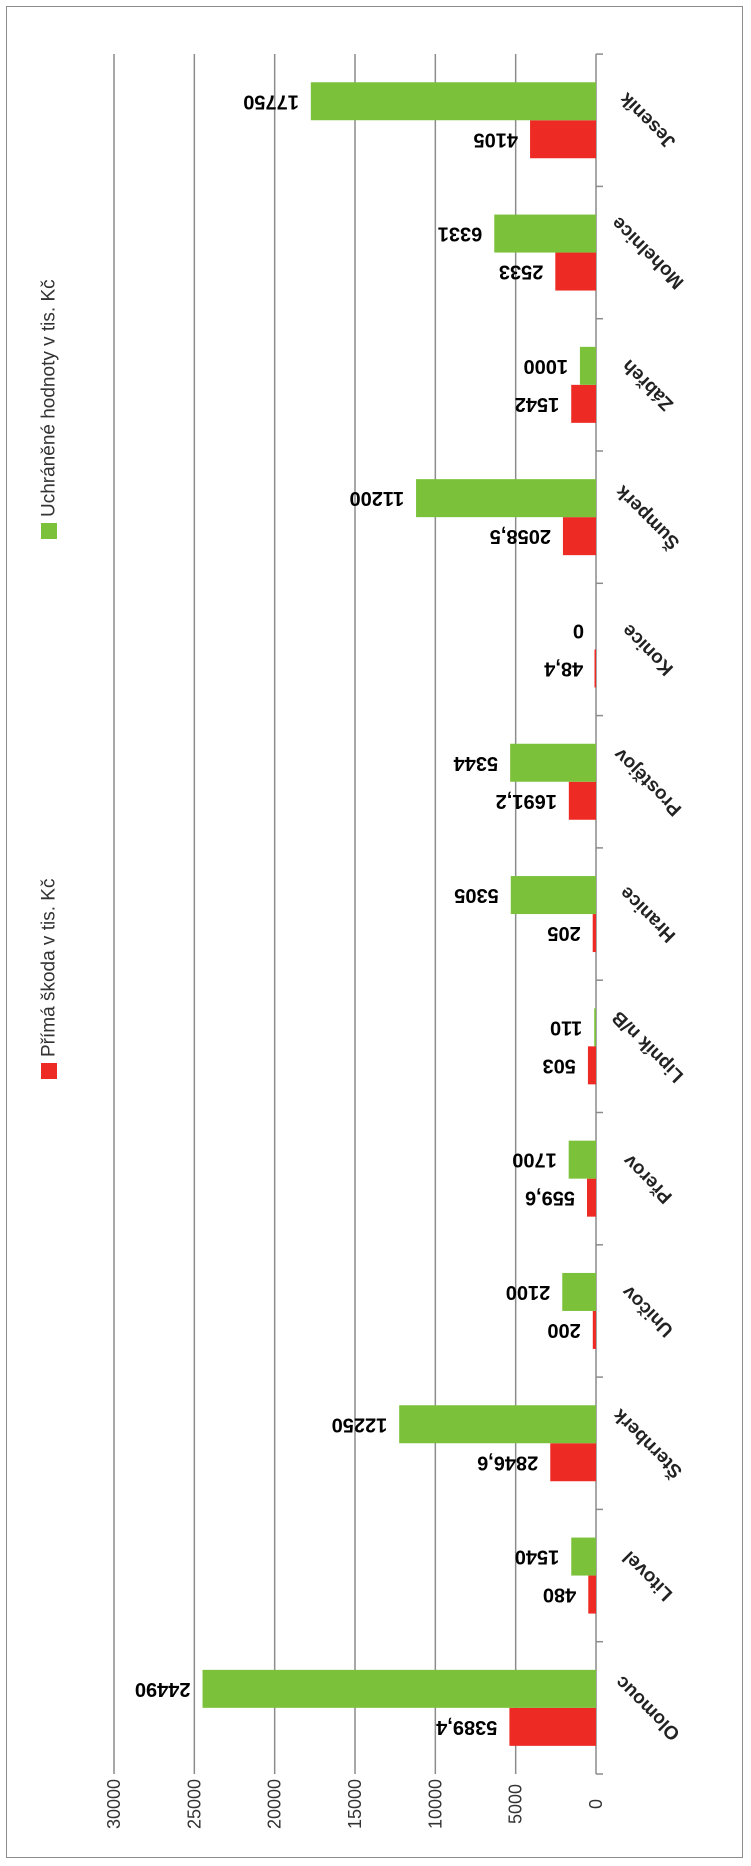 The image size is (751, 1866). What do you see at coordinates (648, 1046) in the screenshot?
I see `category-label: Lipník n/B` at bounding box center [648, 1046].